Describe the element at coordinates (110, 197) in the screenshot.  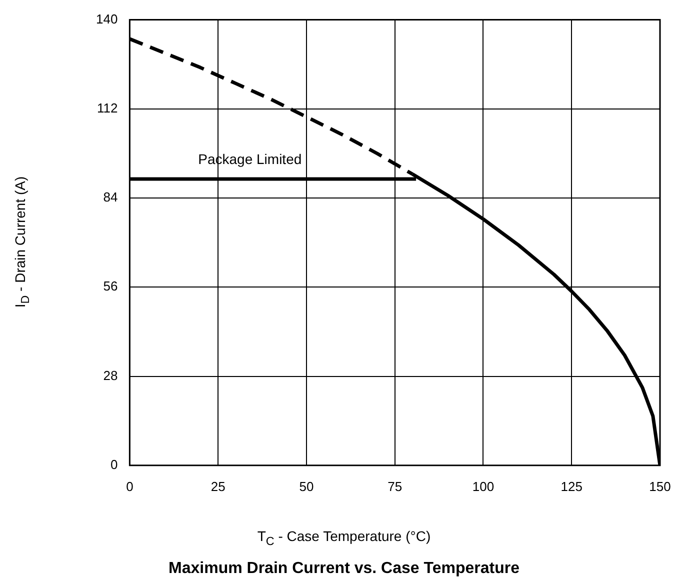
I see `y-tick-label: 84` at that location.